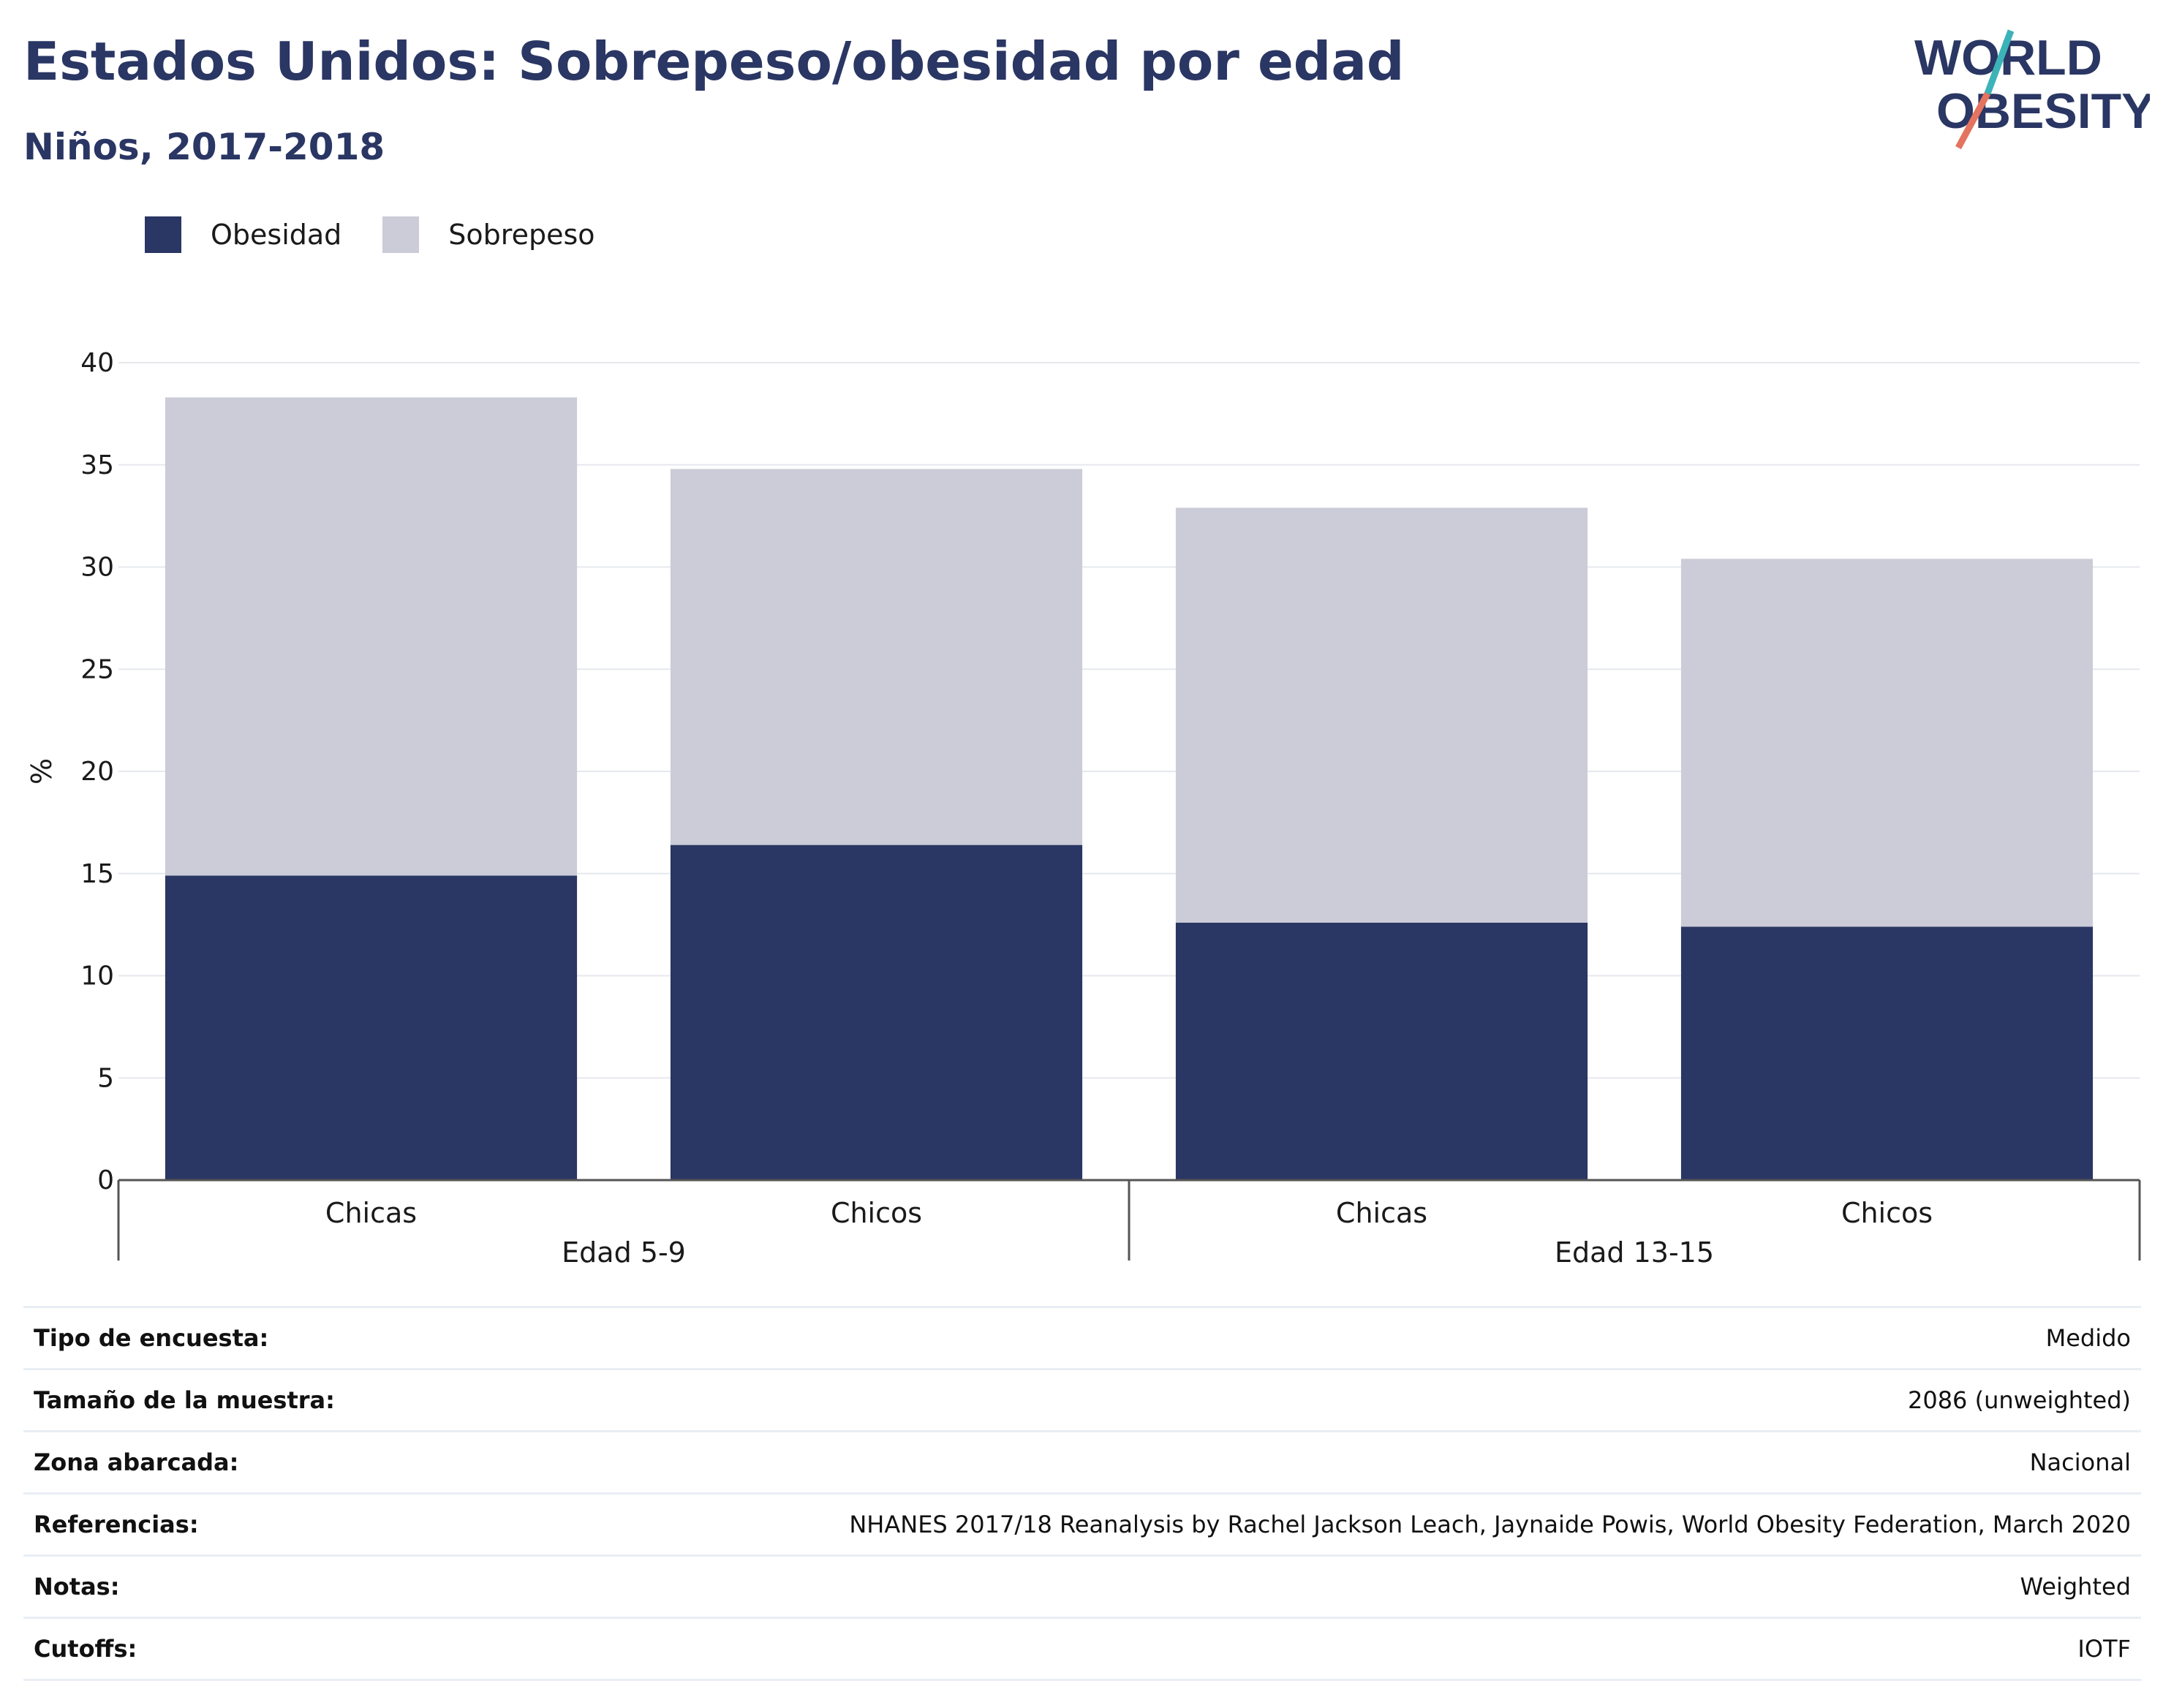  Describe the element at coordinates (624, 1252) in the screenshot. I see `group-label: Edad 5-9` at that location.